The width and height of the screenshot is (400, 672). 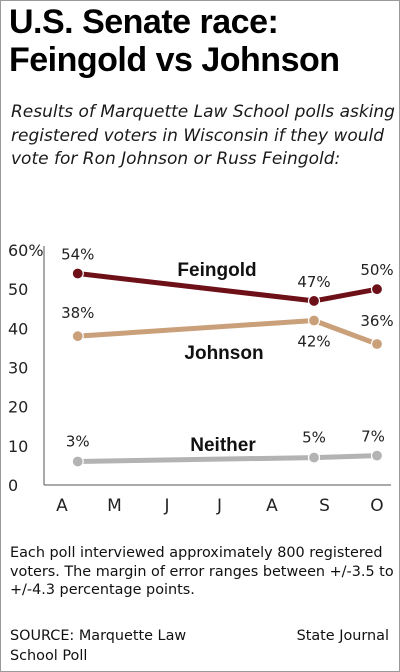 I want to click on publisher-credit: State Journal, so click(x=342, y=636).